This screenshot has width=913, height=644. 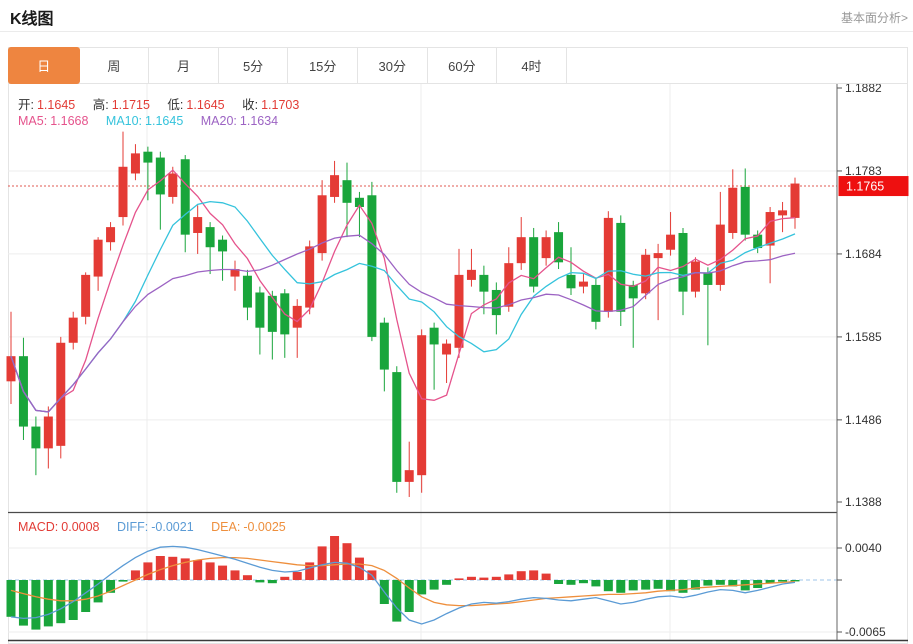 What do you see at coordinates (259, 121) in the screenshot?
I see `ma20-value: 1.1634` at bounding box center [259, 121].